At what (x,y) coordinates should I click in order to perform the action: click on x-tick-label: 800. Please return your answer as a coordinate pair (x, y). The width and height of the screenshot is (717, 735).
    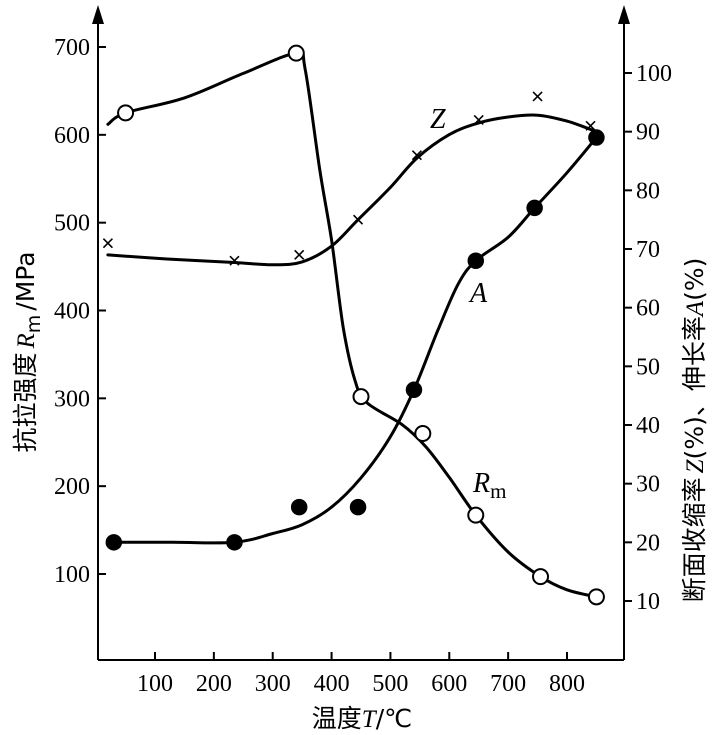
    Looking at the image, I should click on (567, 684).